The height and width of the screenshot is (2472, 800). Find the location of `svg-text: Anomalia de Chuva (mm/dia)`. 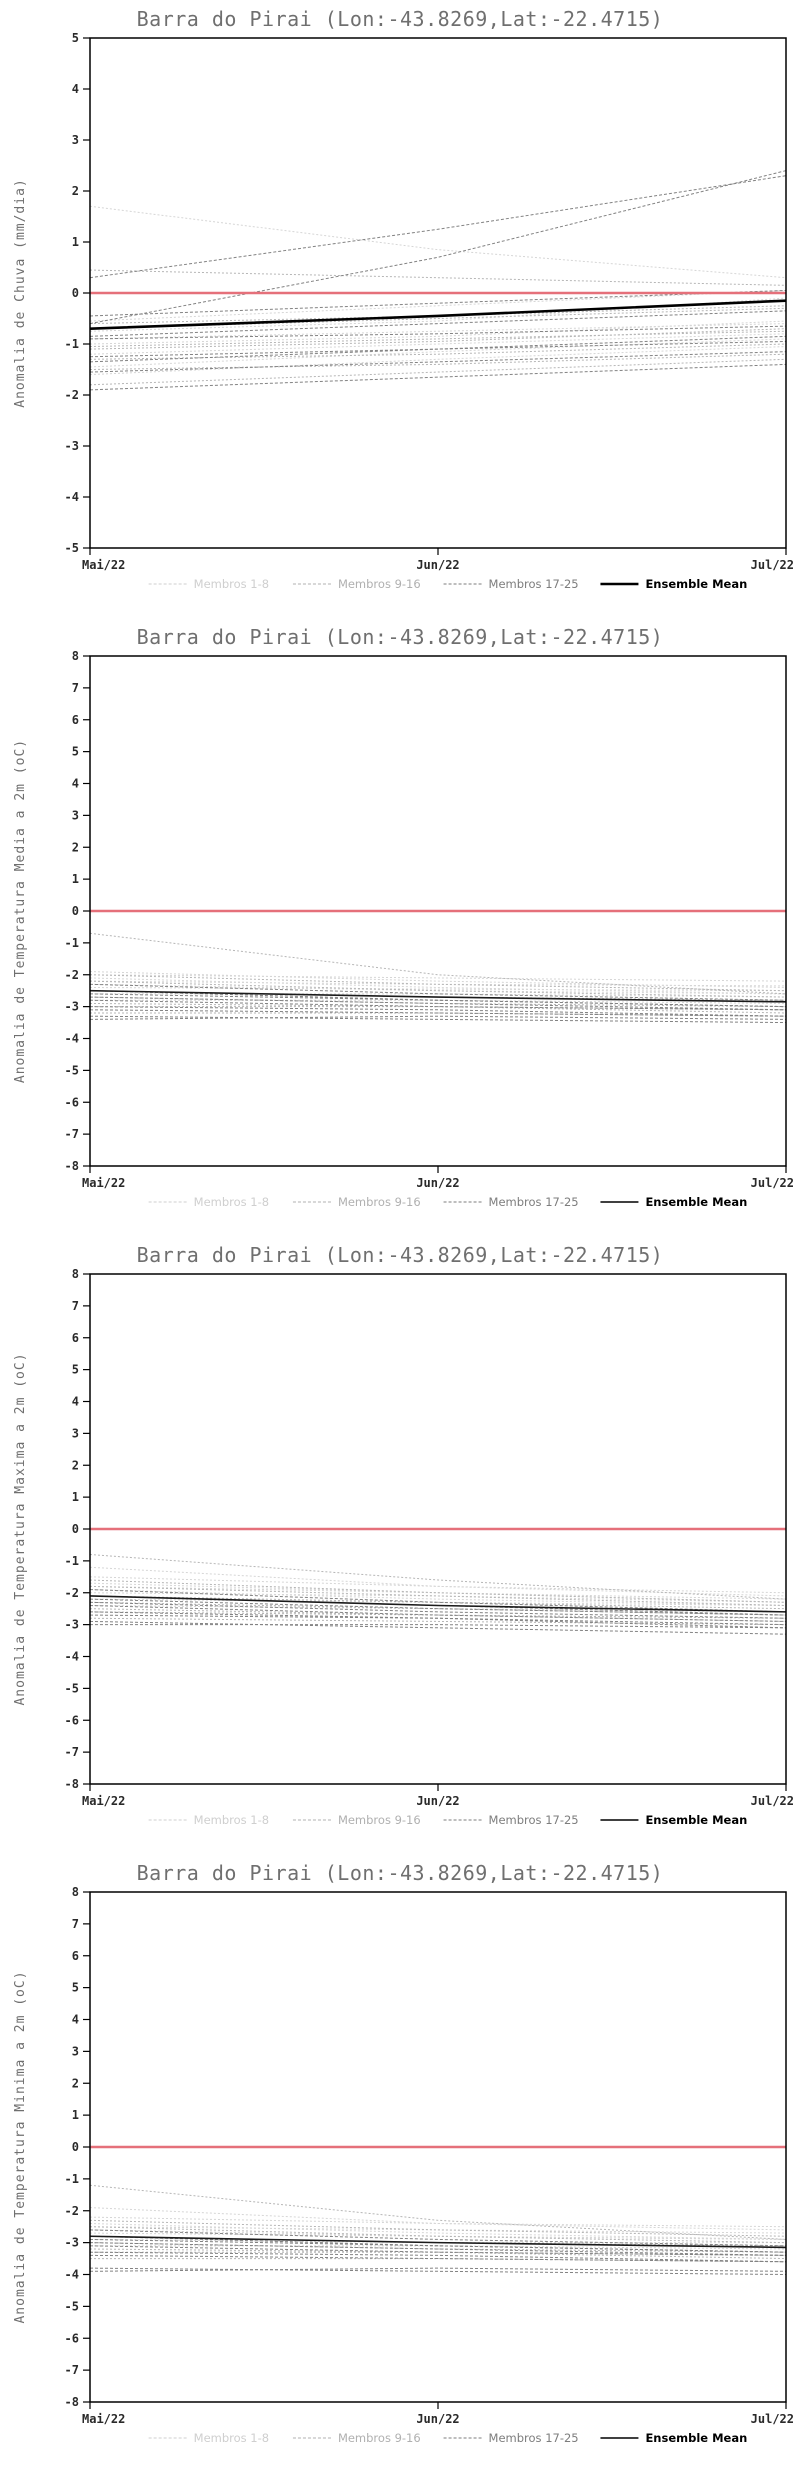

svg-text: Anomalia de Chuva (mm/dia) is located at coordinates (20, 293).